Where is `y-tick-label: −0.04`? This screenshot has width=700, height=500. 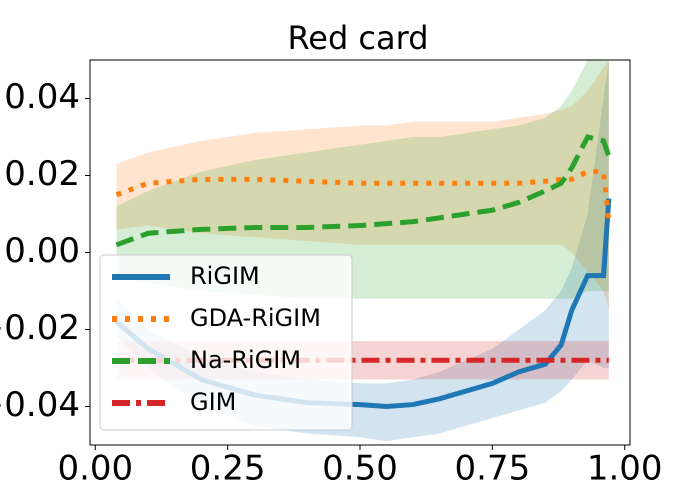
y-tick-label: −0.04 is located at coordinates (40, 405).